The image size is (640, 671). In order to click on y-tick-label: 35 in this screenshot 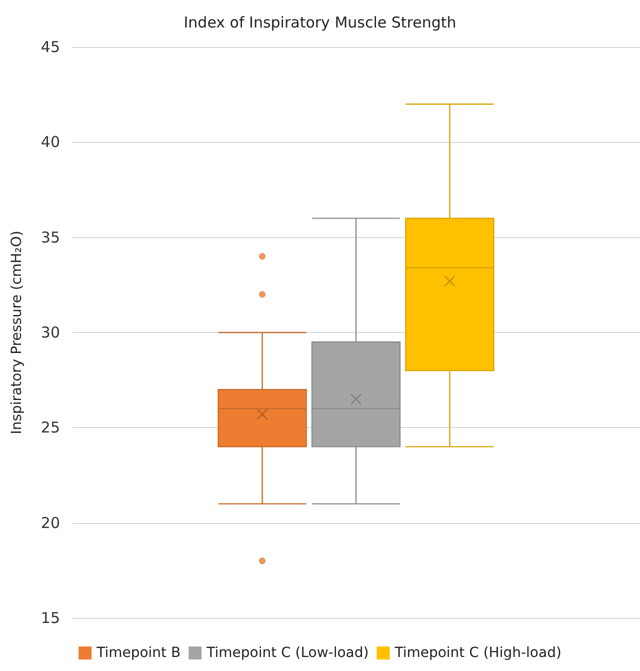, I will do `click(50, 237)`.